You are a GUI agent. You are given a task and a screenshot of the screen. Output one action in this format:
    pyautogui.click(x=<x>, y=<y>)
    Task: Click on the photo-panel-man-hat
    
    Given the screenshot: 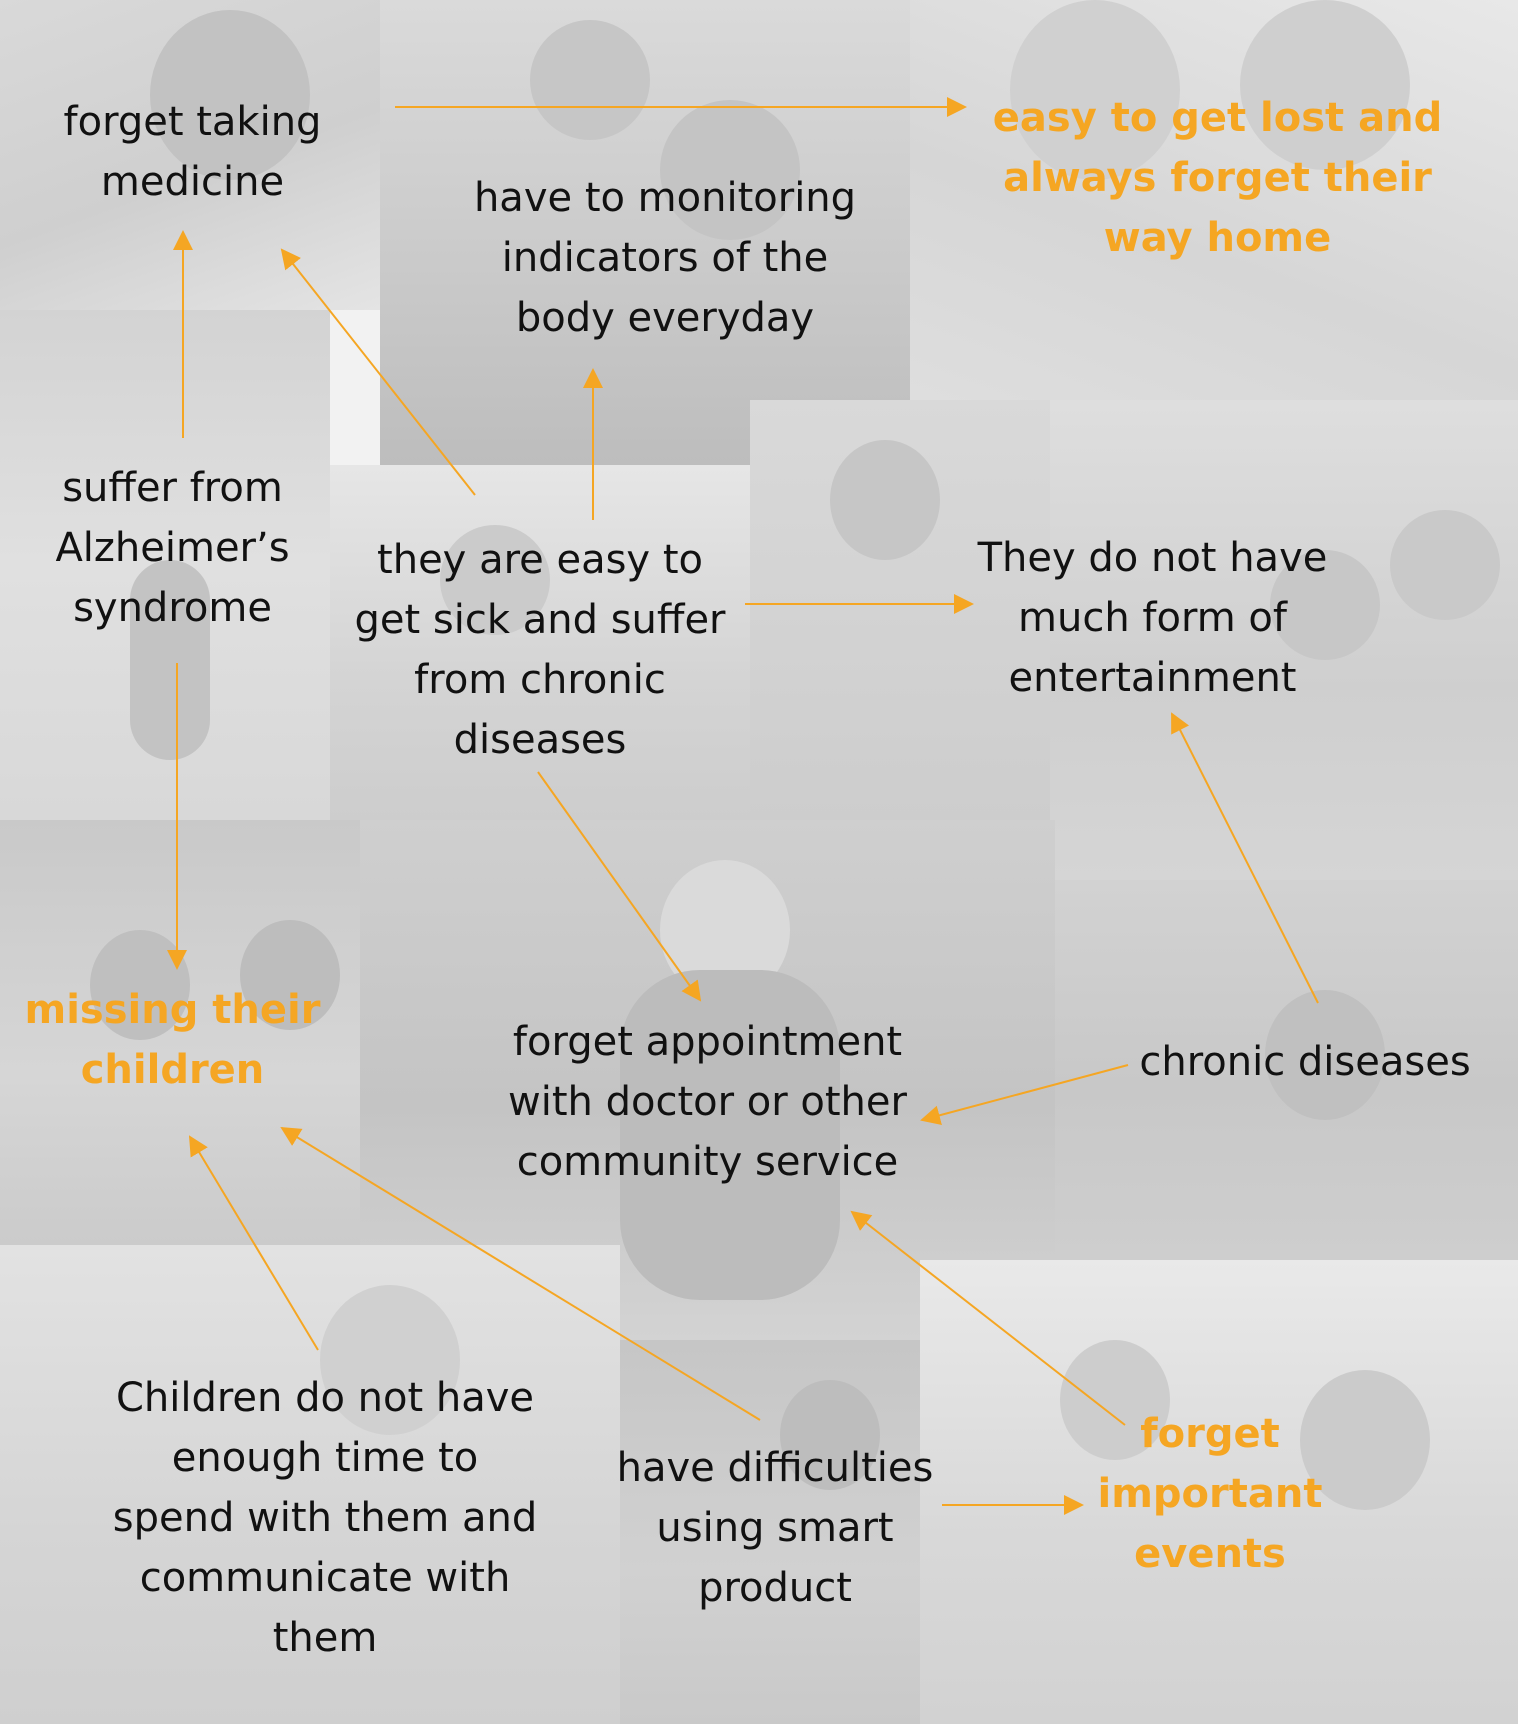 What is the action you would take?
    pyautogui.click(x=190, y=155)
    